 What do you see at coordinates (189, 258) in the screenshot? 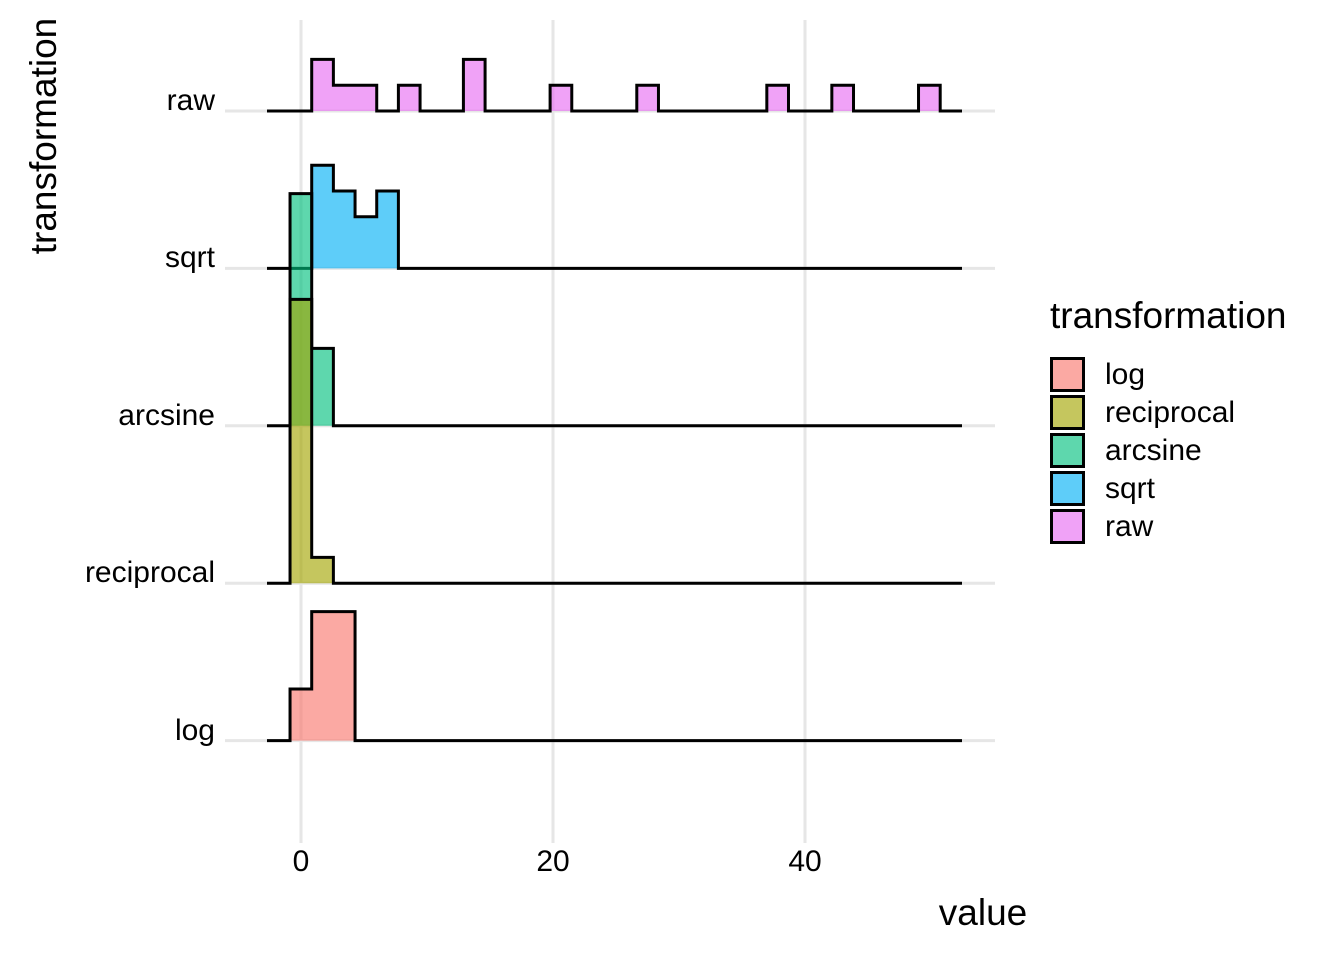
I see `y-axis-label-sqrt: sqrt` at bounding box center [189, 258].